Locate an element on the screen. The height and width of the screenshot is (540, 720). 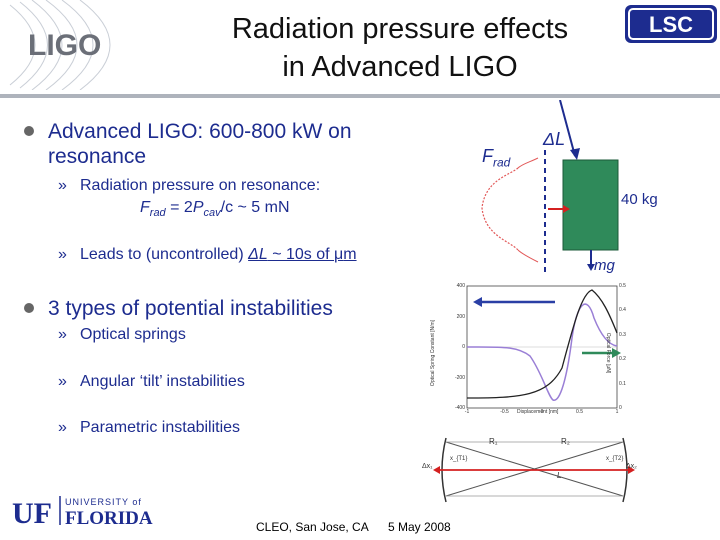
bullet-1-line-2: resonance is located at coordinates (97, 156).